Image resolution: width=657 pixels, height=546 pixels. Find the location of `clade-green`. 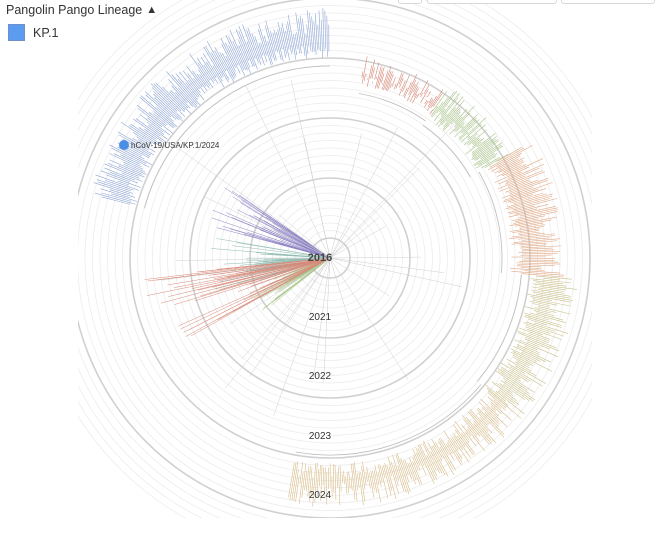

clade-green is located at coordinates (465, 134).